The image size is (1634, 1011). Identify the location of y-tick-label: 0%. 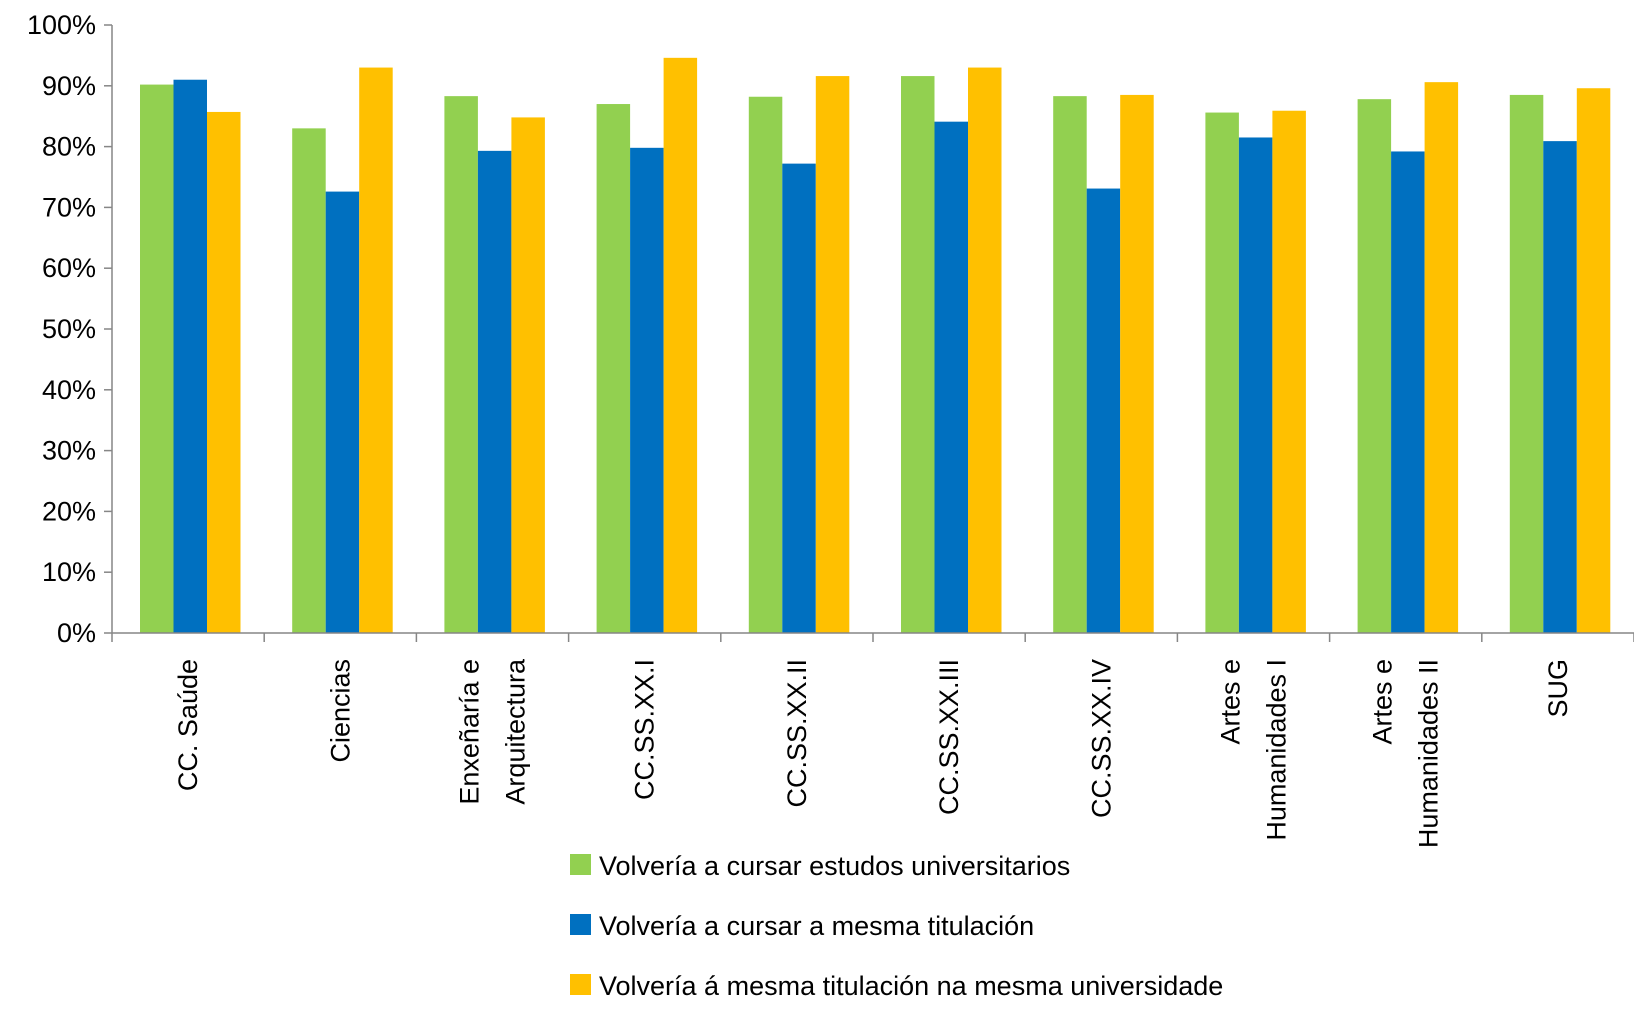
(76, 633).